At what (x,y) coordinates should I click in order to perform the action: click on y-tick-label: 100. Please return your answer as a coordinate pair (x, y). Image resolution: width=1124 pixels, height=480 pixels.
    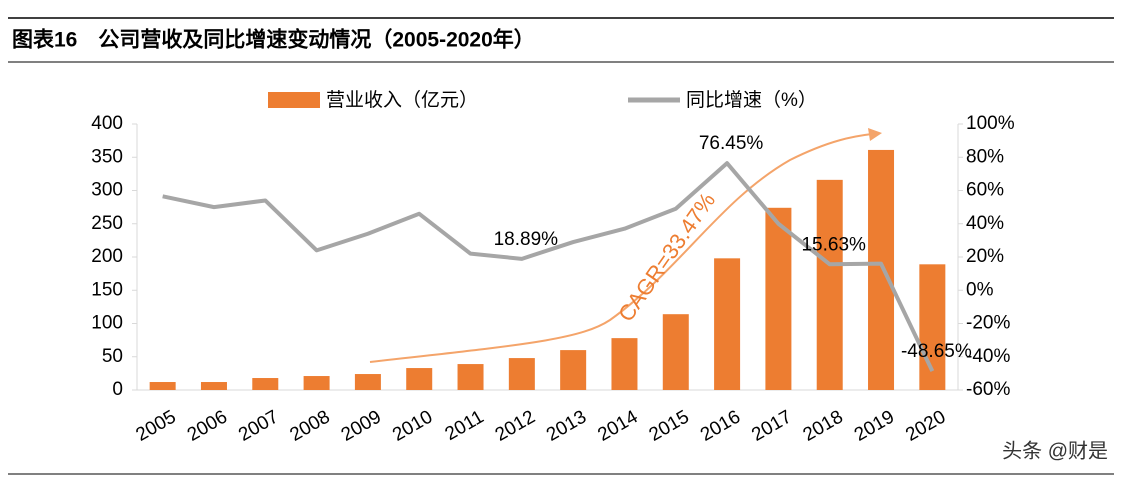
    Looking at the image, I should click on (107, 323).